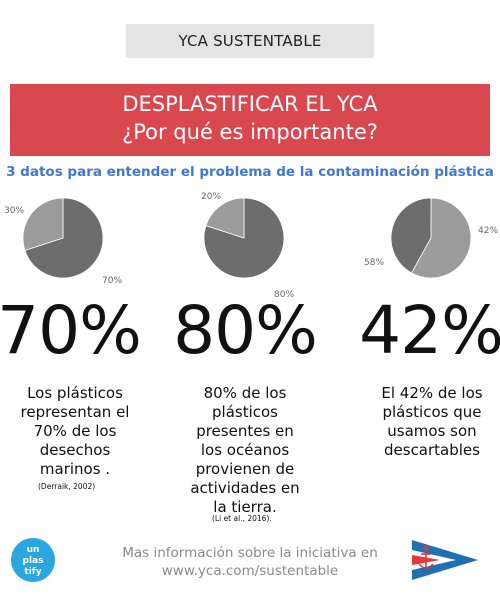 The image size is (500, 600). What do you see at coordinates (245, 488) in the screenshot?
I see `desc-line: actividades en` at bounding box center [245, 488].